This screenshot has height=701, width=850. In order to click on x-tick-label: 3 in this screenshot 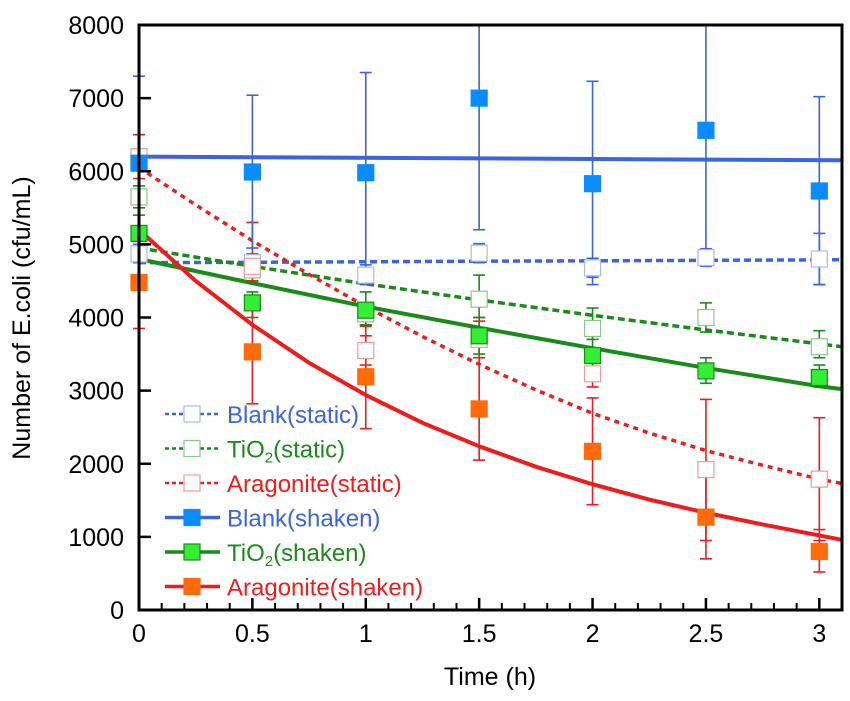, I will do `click(819, 634)`.